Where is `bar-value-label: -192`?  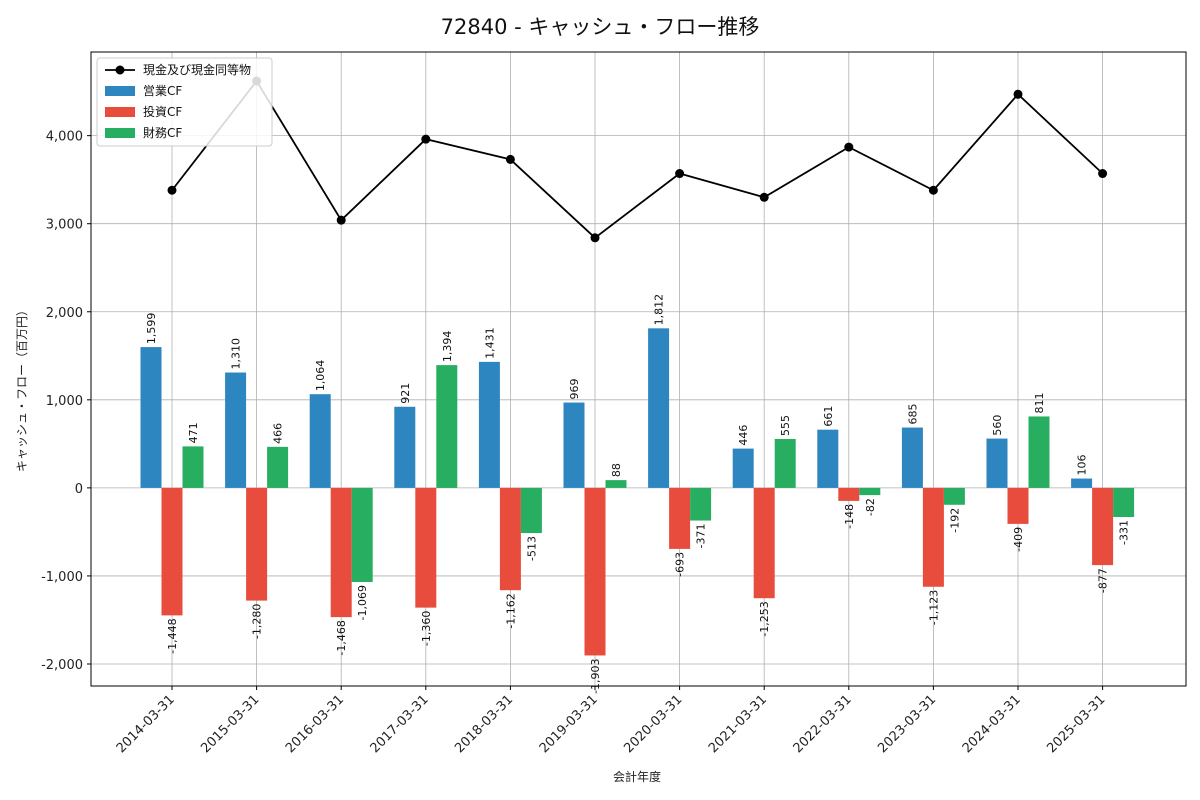
bar-value-label: -192 is located at coordinates (954, 520).